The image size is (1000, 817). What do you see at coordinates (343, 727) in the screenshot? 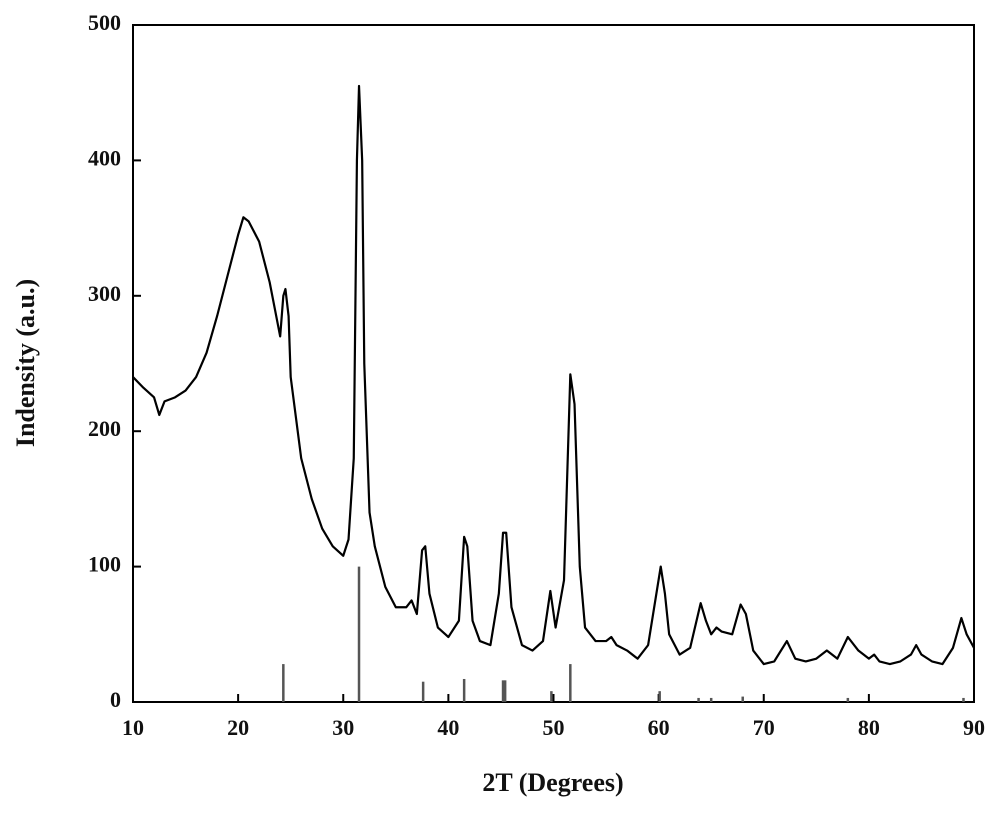
I see `x-tick-label: 30` at bounding box center [343, 727].